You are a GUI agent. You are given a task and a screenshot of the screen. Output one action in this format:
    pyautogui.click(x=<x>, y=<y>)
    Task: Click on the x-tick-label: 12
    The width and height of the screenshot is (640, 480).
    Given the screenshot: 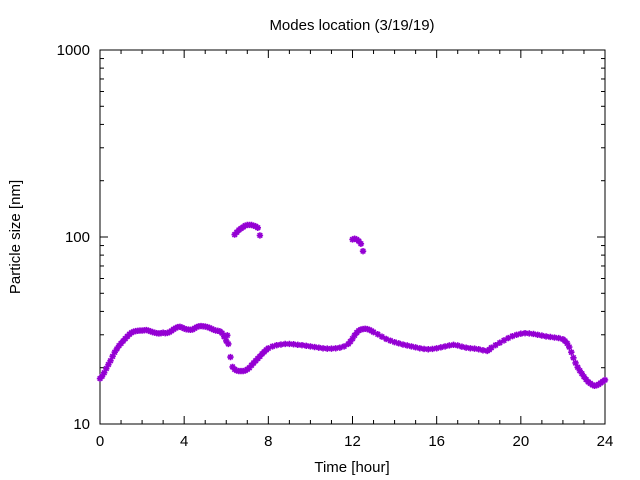 What is the action you would take?
    pyautogui.click(x=352, y=441)
    